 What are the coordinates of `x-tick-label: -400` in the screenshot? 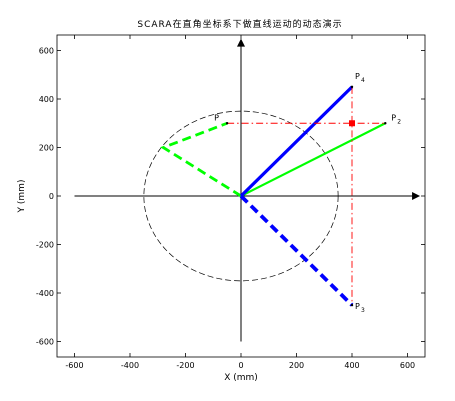 It's located at (130, 365).